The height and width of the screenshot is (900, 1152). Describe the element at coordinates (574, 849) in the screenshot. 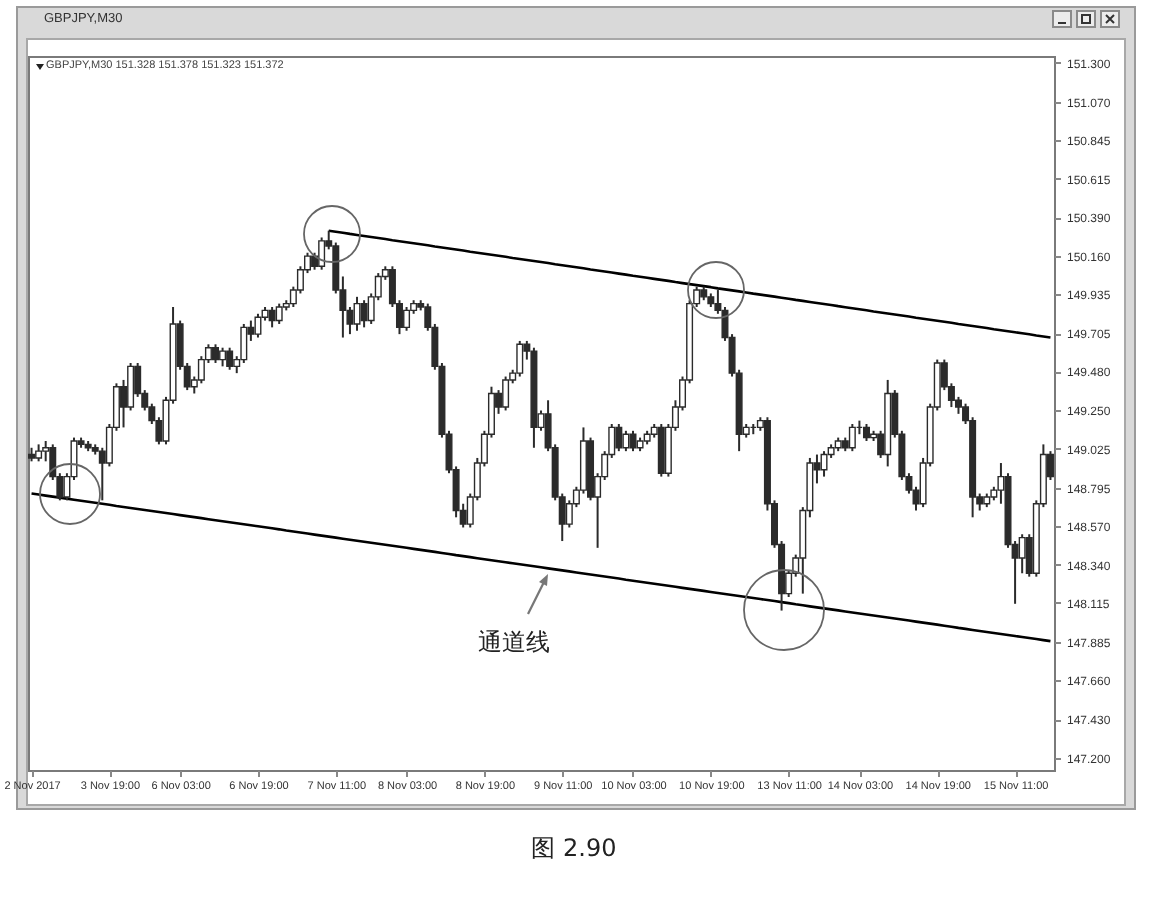

I see `caption: 图 2.90` at that location.